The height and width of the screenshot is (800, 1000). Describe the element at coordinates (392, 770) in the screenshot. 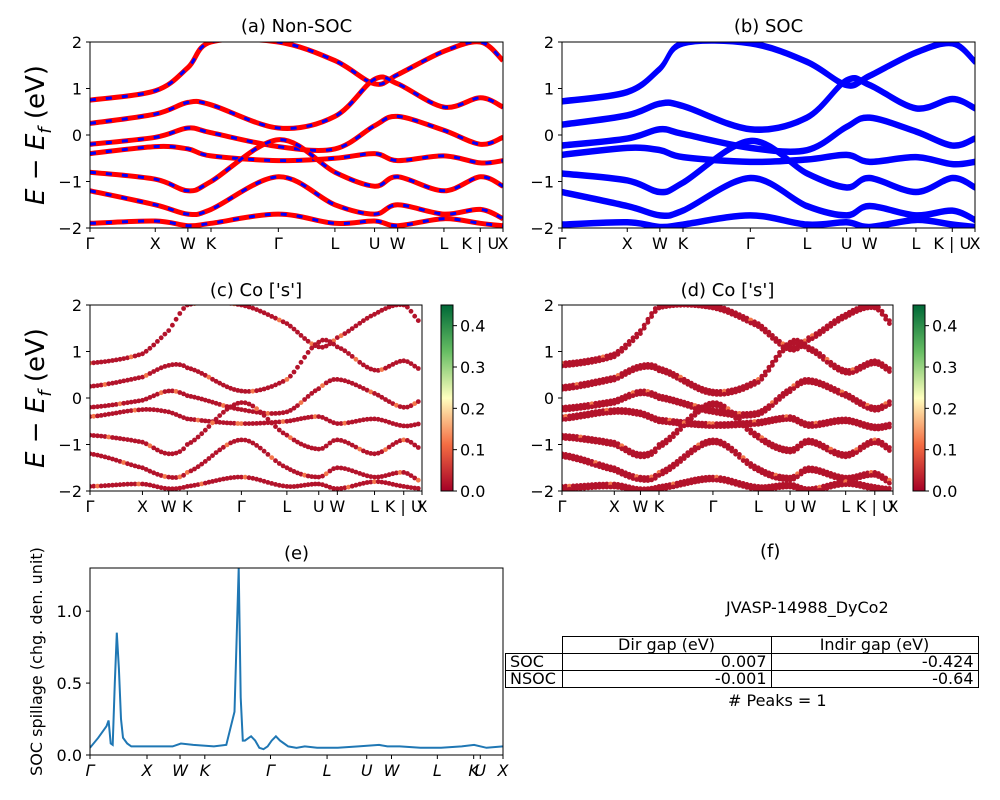

I see `x-tick-label-e: W` at that location.